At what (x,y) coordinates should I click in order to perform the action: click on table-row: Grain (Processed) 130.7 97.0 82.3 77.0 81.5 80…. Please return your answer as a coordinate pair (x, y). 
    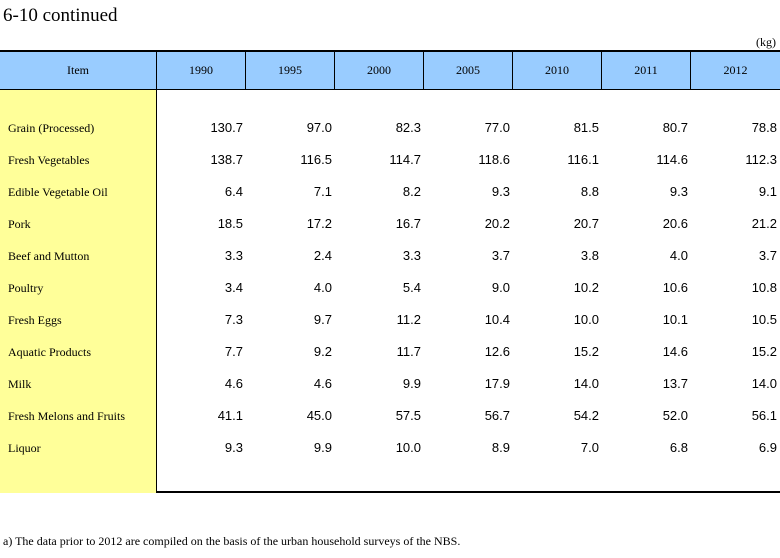
    Looking at the image, I should click on (390, 128).